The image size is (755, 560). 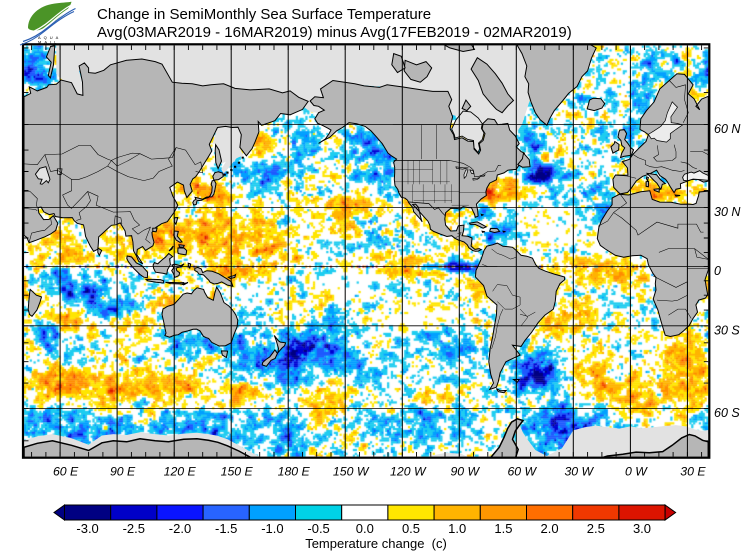 I want to click on svg-text: AQUA, so click(x=49, y=37).